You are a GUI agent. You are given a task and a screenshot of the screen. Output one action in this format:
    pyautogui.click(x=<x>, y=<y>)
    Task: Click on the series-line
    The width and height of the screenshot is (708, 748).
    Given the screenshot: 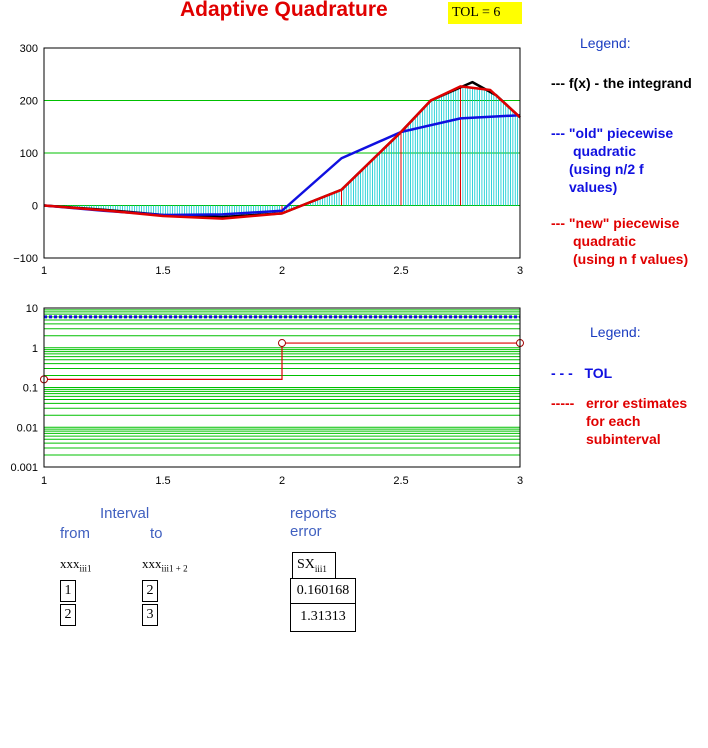 What is the action you would take?
    pyautogui.click(x=282, y=152)
    